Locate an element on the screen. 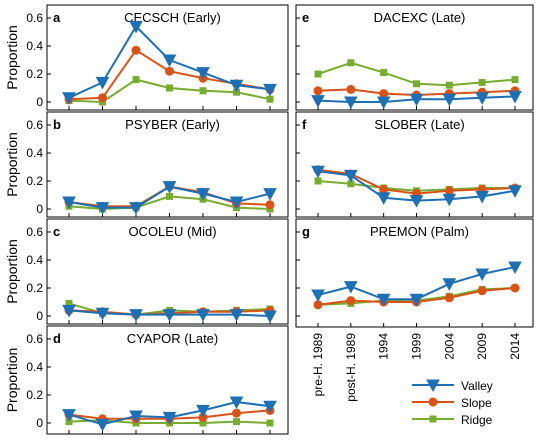 The height and width of the screenshot is (443, 550). panel-letter: b is located at coordinates (57, 124).